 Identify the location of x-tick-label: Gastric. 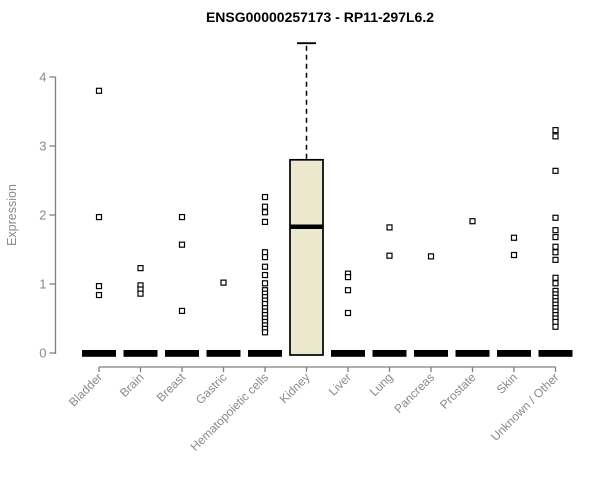
(211, 388).